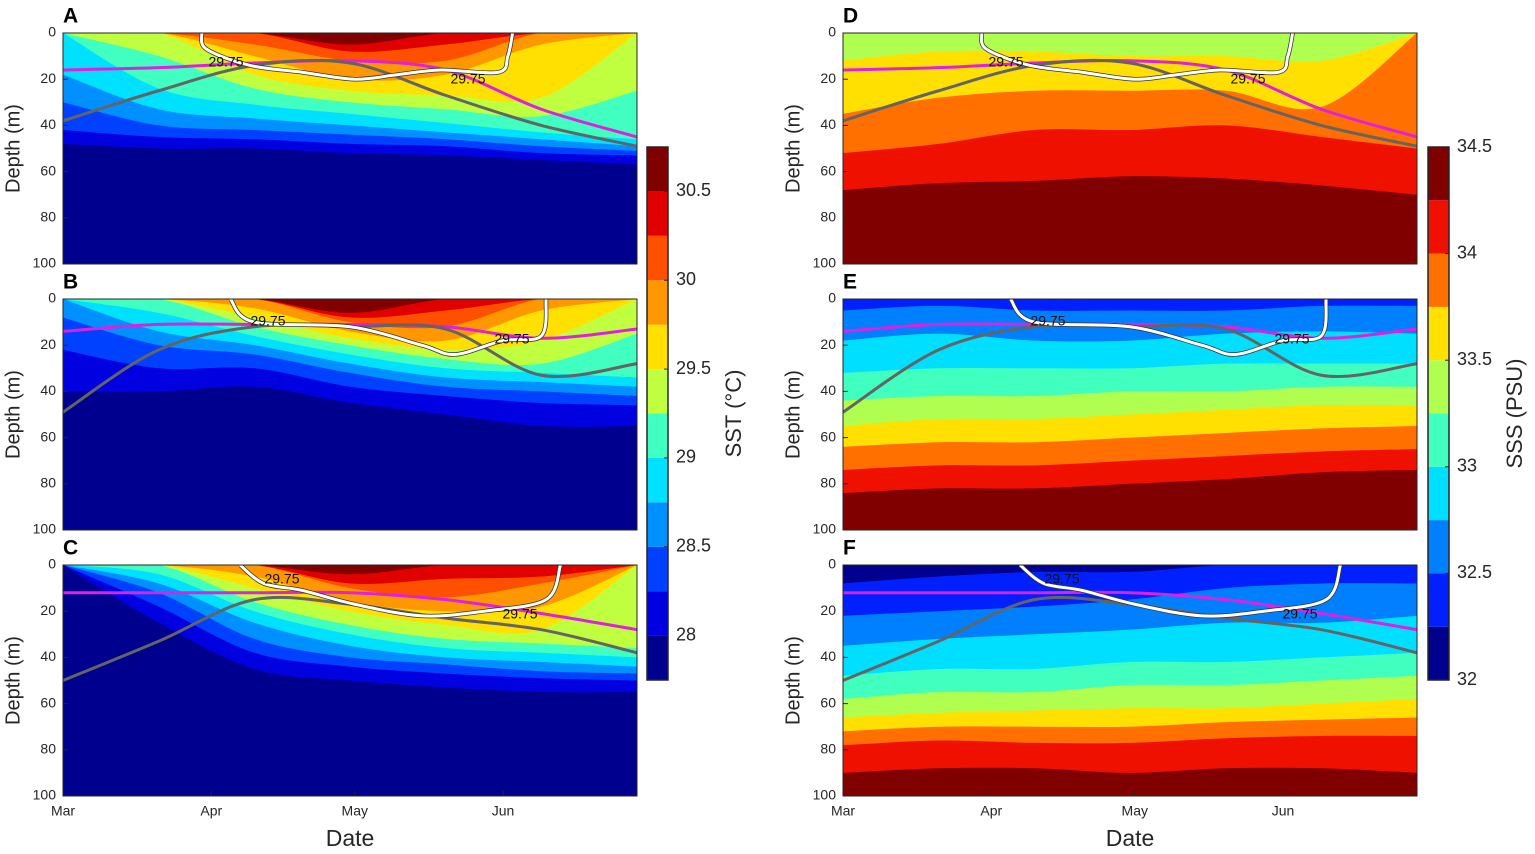  I want to click on x-tick-label: Mar, so click(843, 811).